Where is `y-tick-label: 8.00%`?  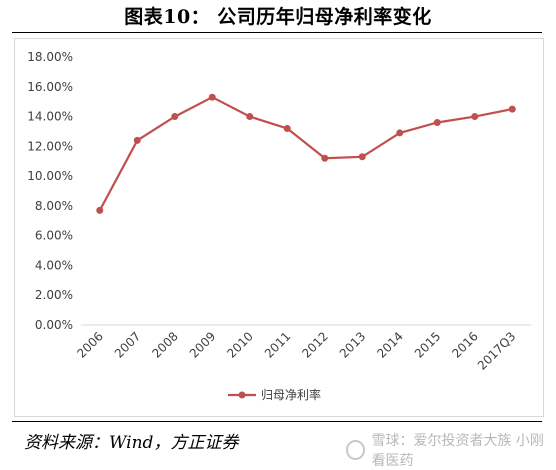
y-tick-label: 8.00% is located at coordinates (54, 206).